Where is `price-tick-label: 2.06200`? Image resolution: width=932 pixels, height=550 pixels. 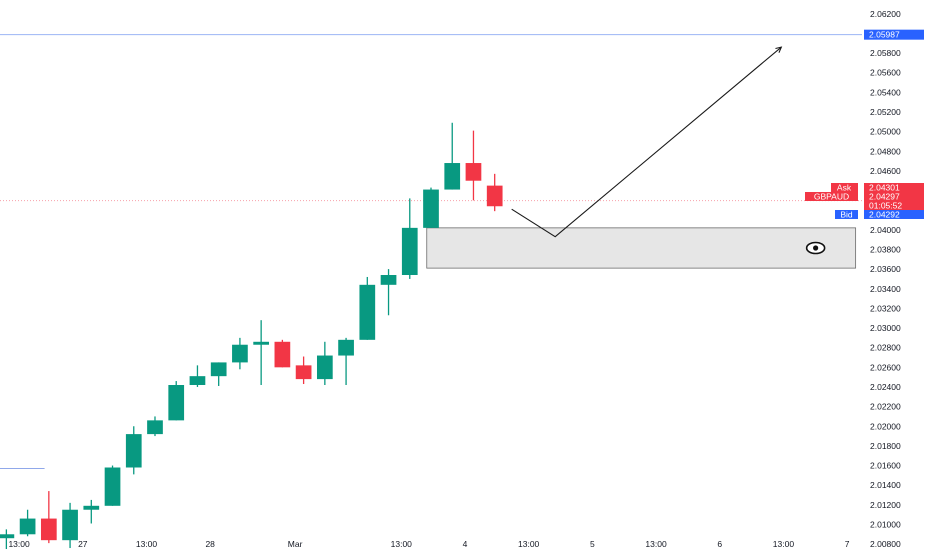
price-tick-label: 2.06200 is located at coordinates (885, 14).